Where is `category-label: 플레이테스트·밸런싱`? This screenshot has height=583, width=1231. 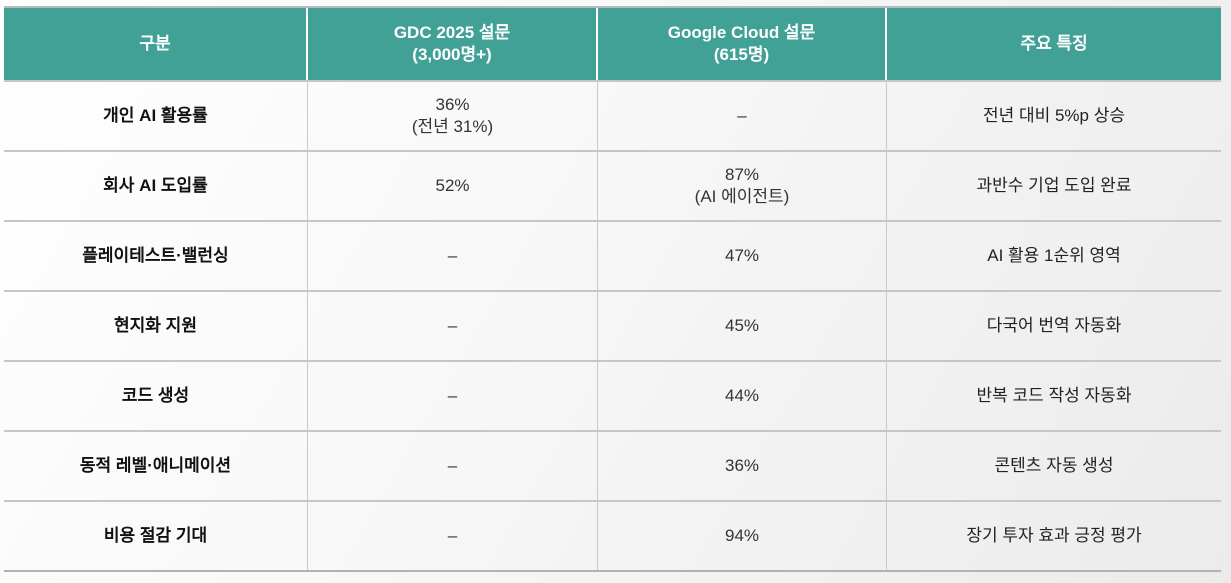
category-label: 플레이테스트·밸런싱 is located at coordinates (155, 255).